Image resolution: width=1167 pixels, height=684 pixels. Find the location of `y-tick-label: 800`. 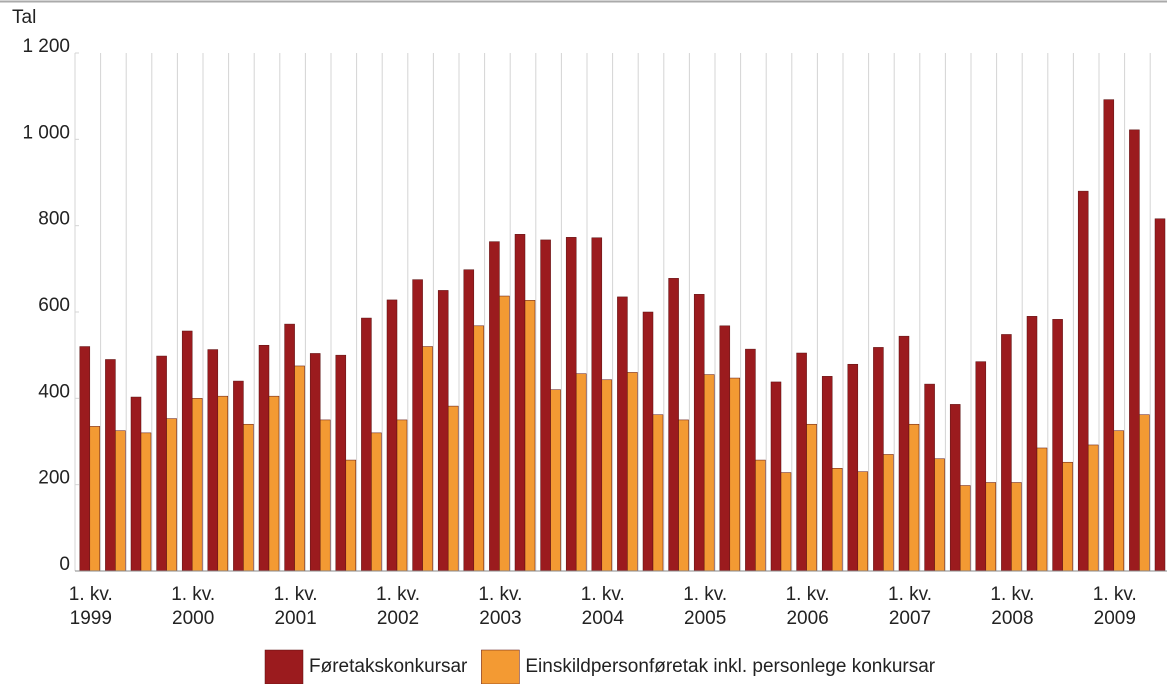

y-tick-label: 800 is located at coordinates (54, 219).